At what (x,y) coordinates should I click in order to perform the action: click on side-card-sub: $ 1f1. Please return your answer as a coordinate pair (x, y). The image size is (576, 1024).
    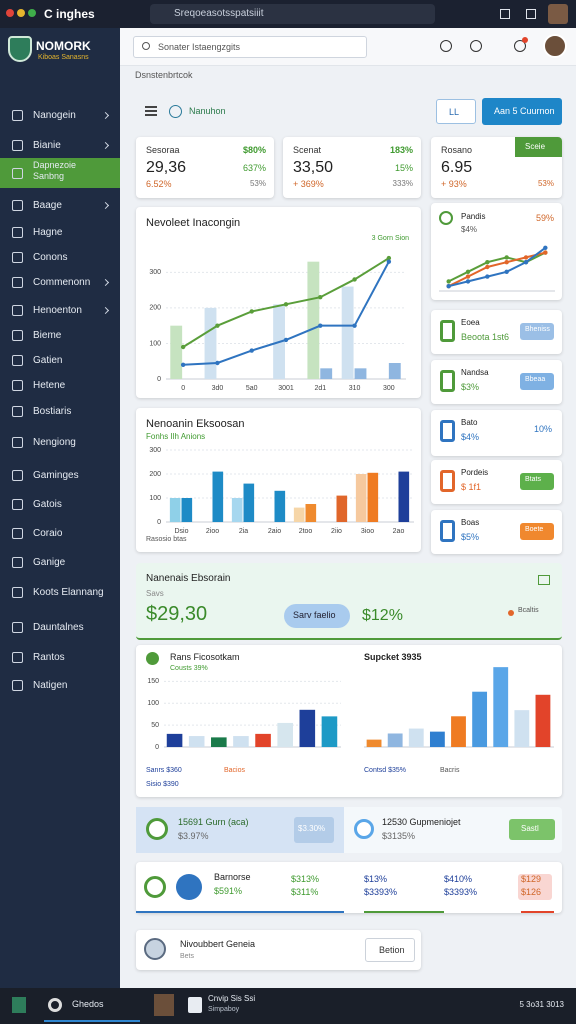
    Looking at the image, I should click on (471, 487).